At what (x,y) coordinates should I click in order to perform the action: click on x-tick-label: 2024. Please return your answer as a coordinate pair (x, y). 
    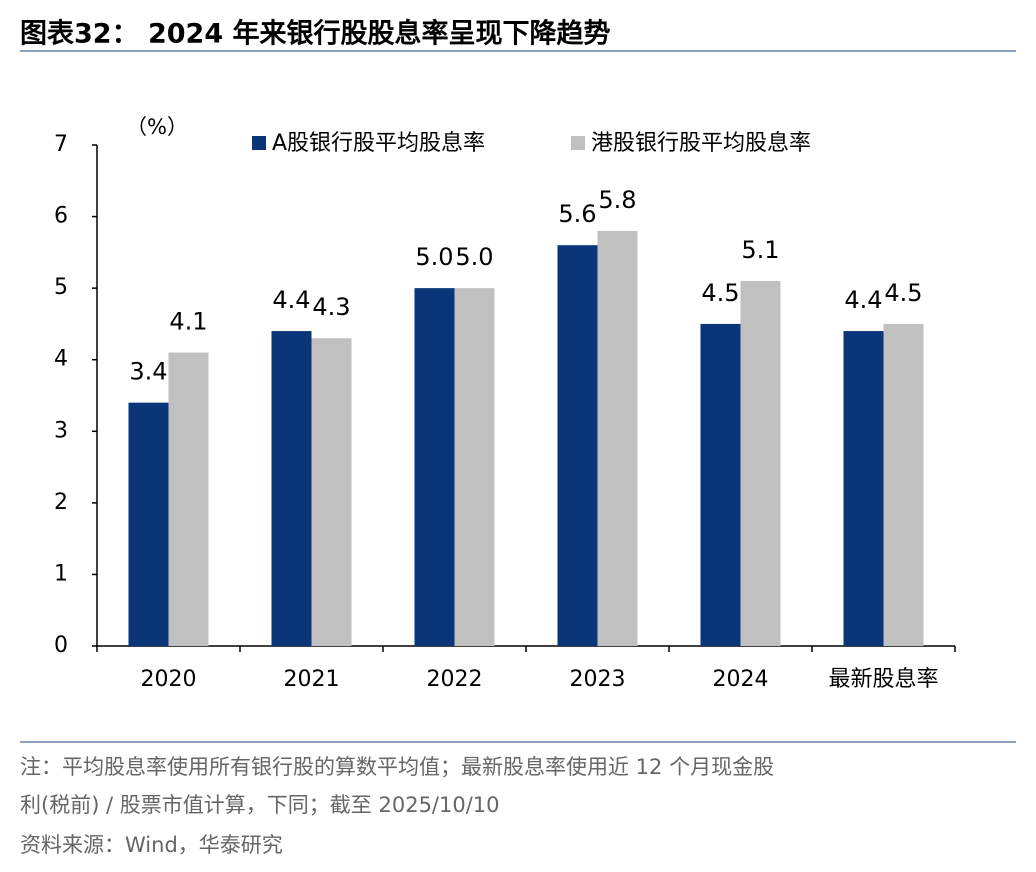
    Looking at the image, I should click on (741, 679).